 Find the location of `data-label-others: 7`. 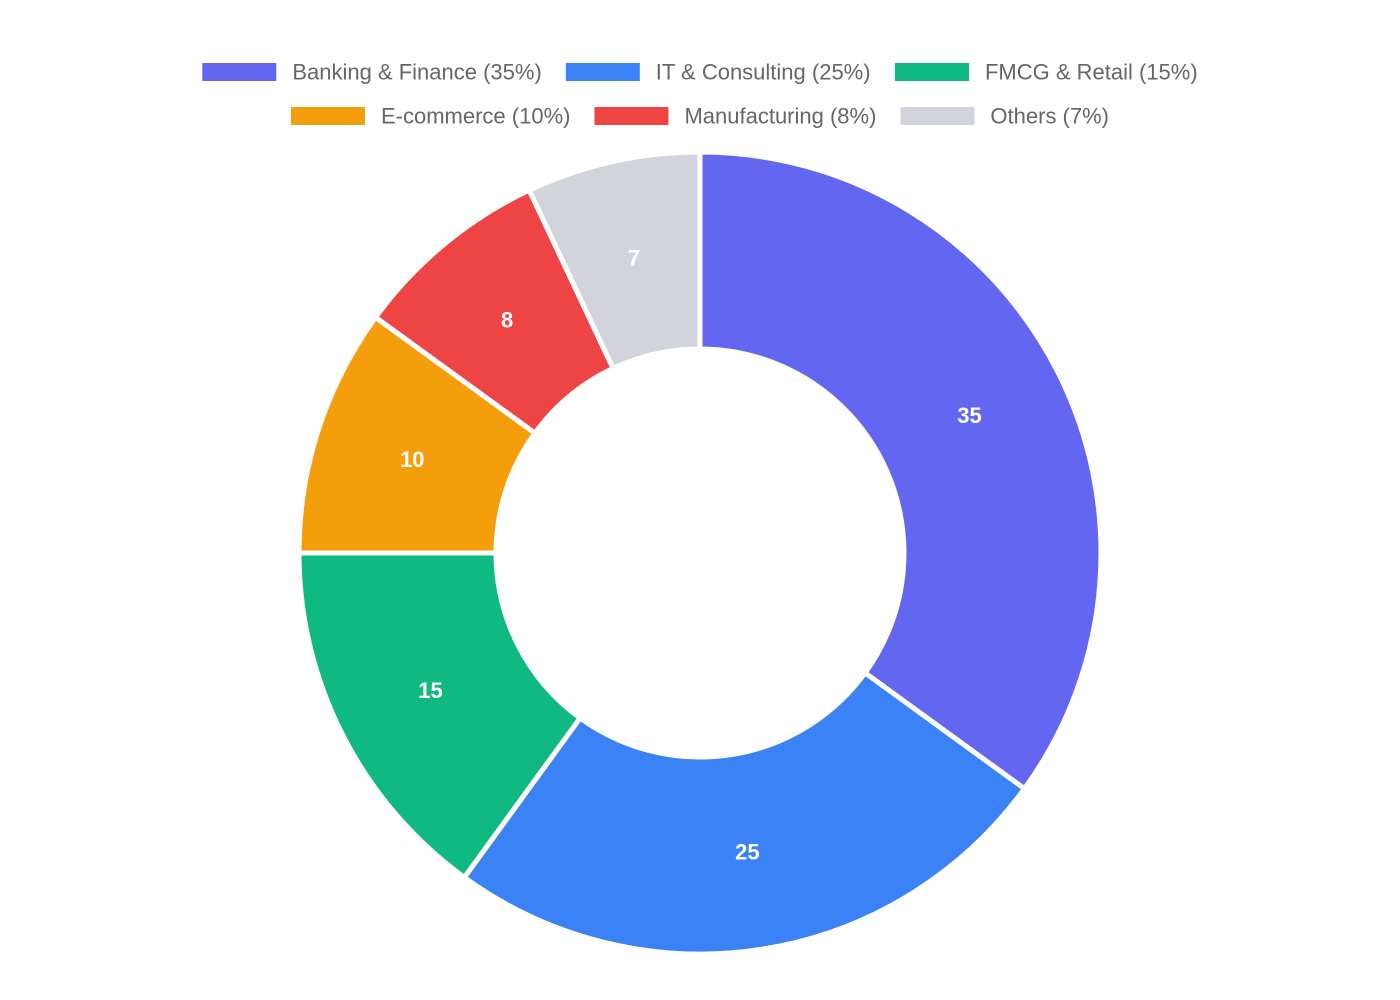

data-label-others: 7 is located at coordinates (634, 257).